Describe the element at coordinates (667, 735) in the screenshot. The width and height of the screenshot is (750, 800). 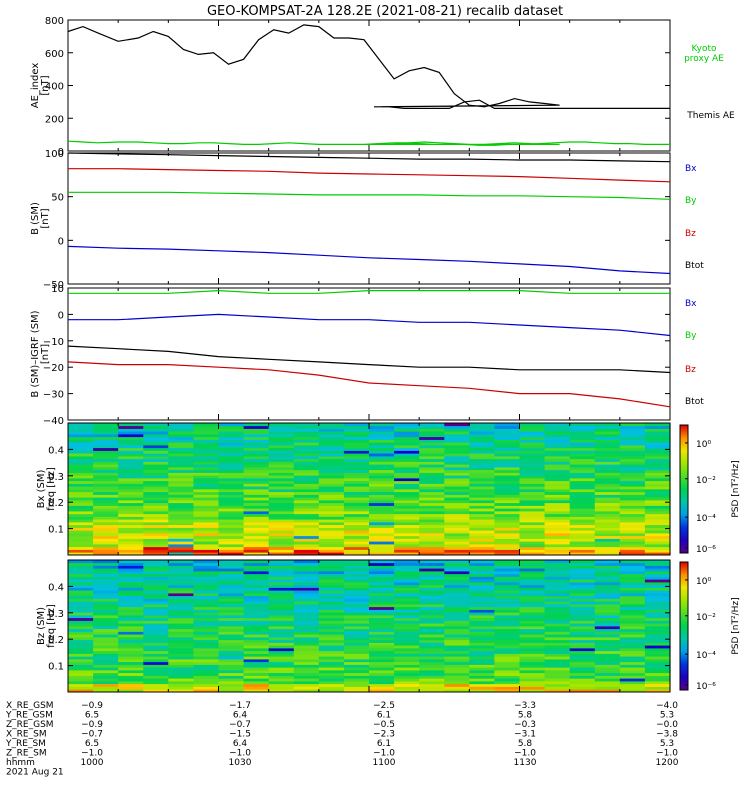
I see `ephemeris-value: −3.8` at that location.